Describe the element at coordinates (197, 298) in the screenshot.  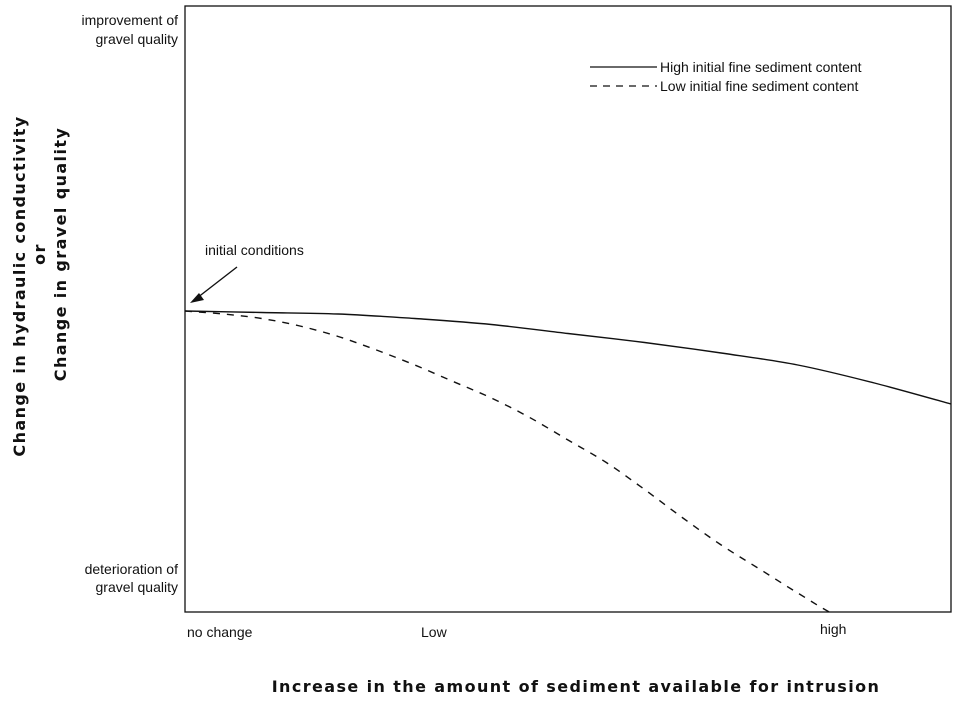
I see `annotation-arrow-head` at that location.